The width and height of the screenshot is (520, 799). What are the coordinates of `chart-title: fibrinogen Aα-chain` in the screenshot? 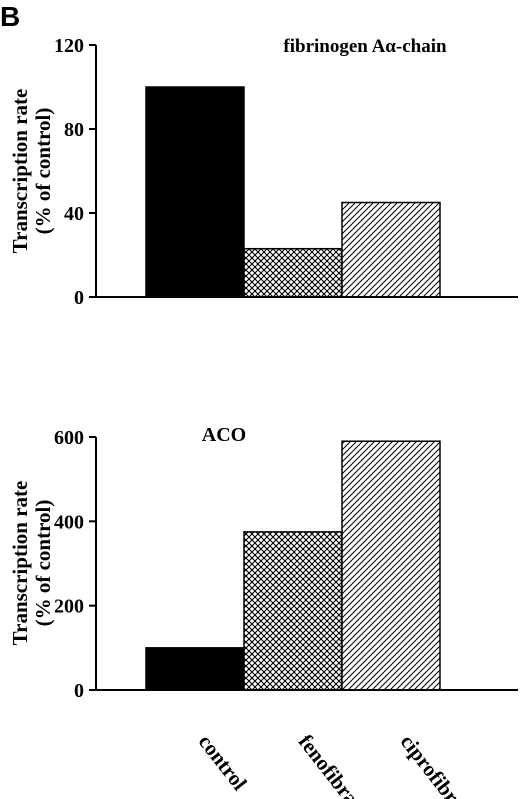 It's located at (365, 46).